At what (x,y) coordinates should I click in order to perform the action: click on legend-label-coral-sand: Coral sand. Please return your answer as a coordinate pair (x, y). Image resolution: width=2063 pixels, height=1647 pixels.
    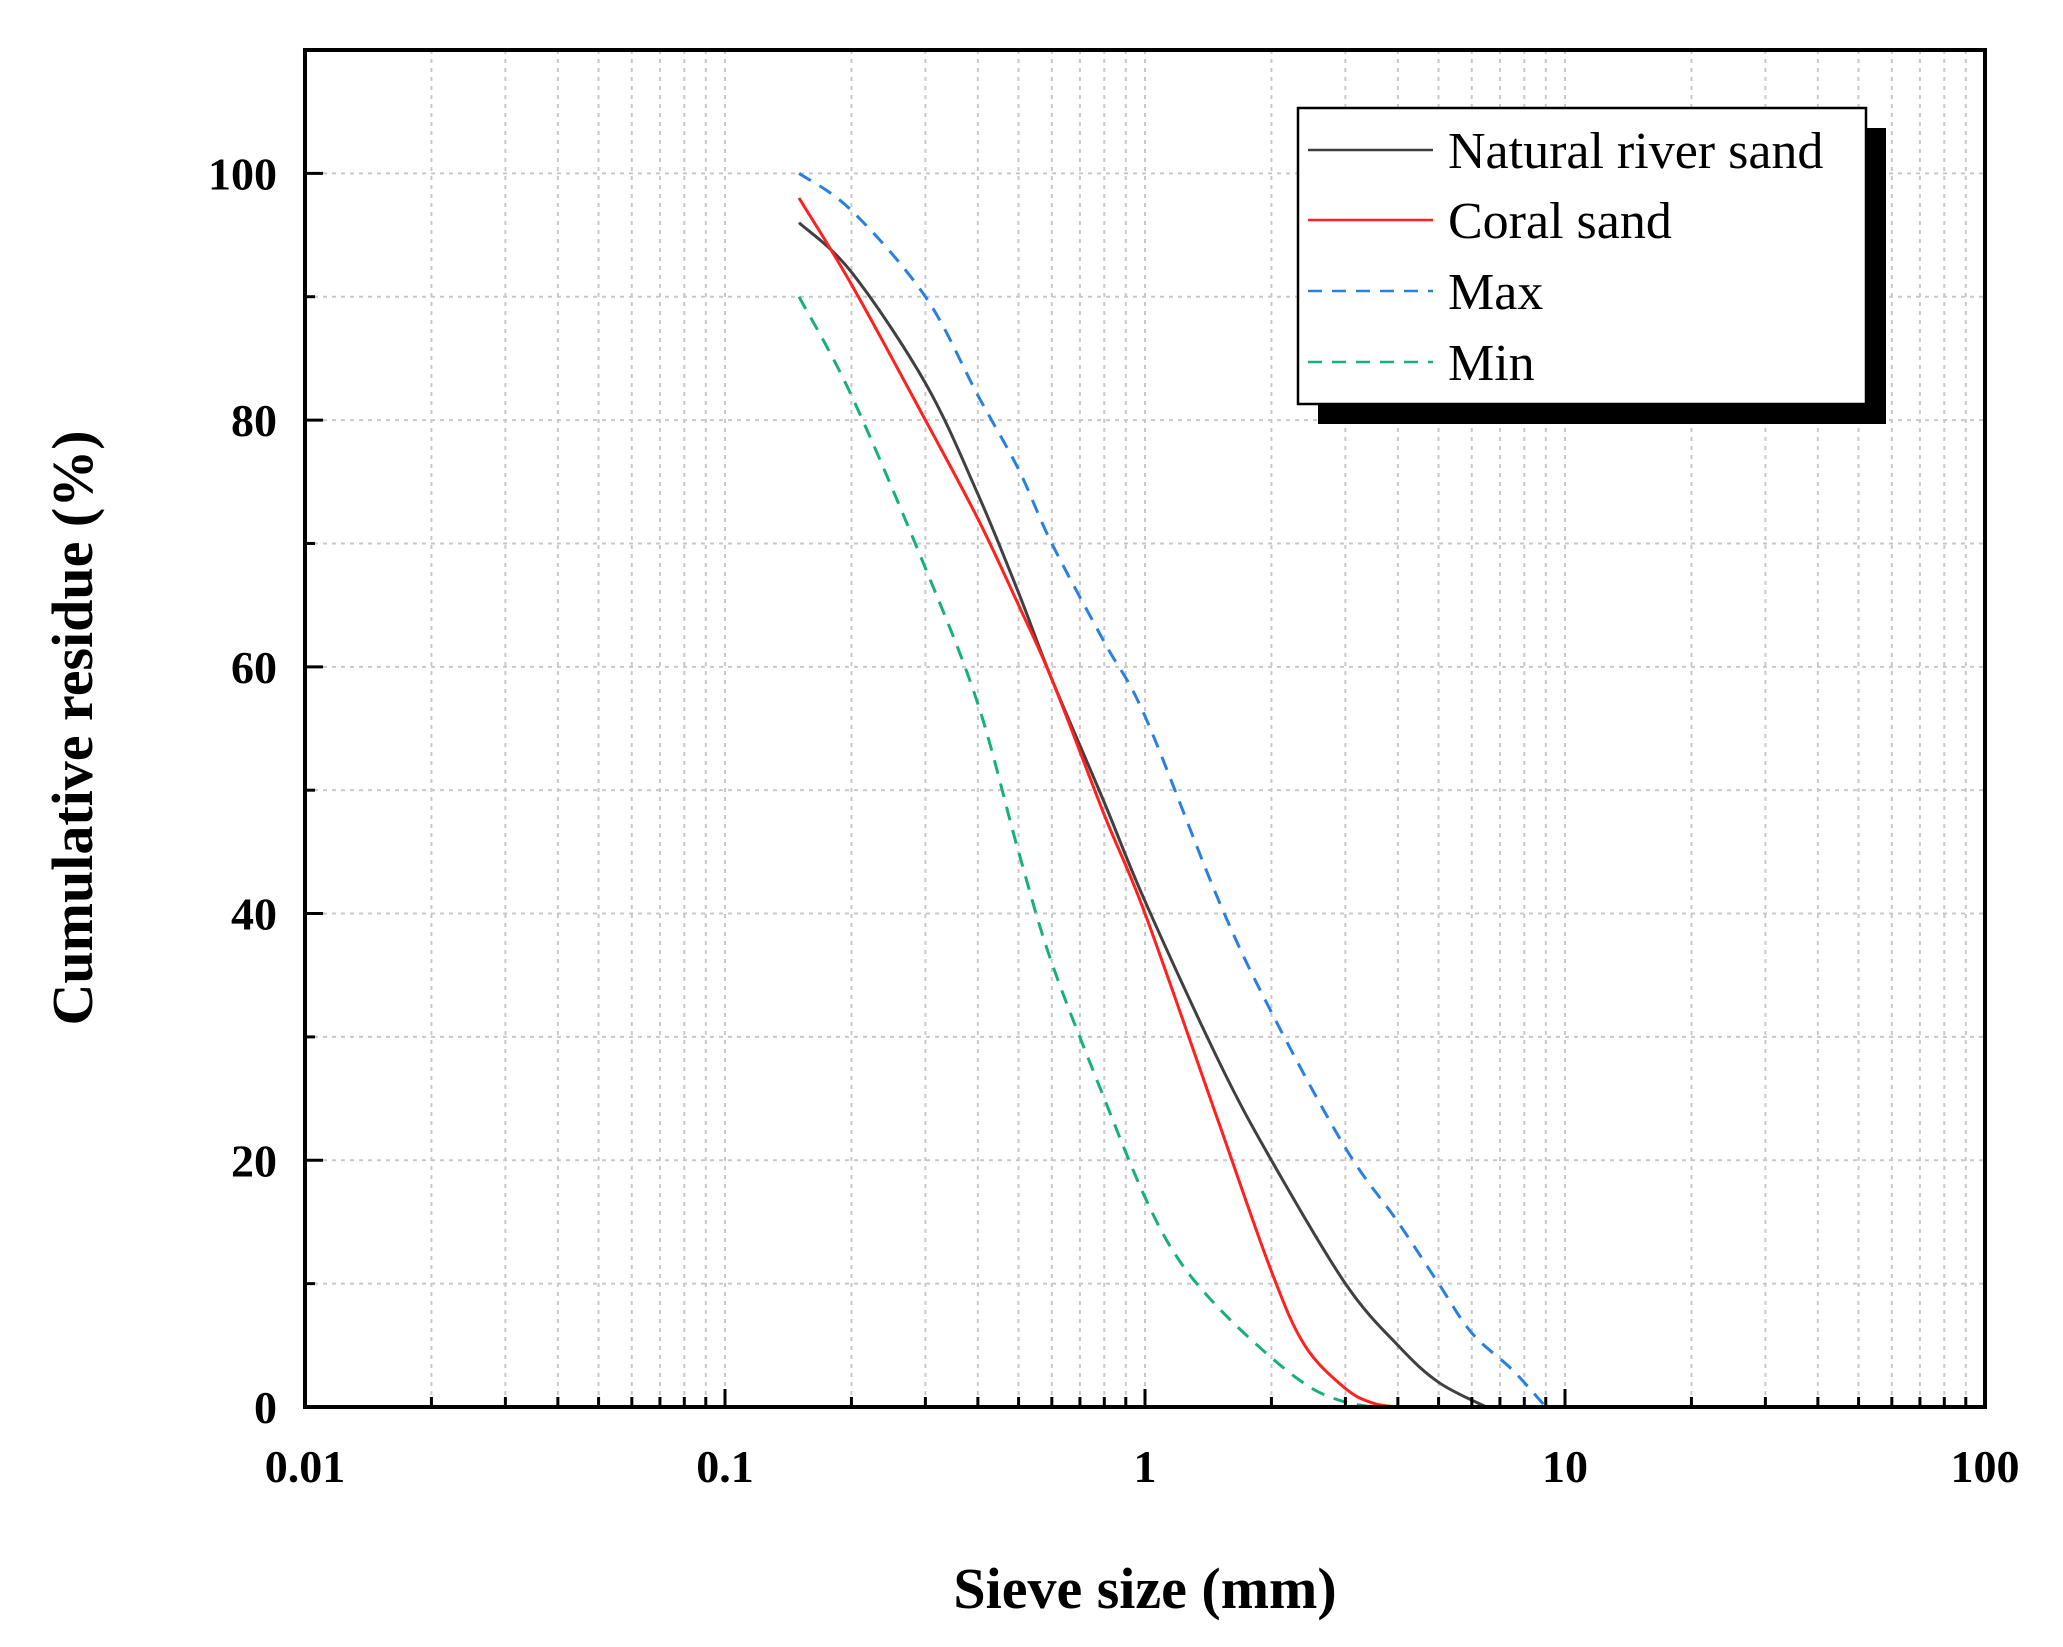
    Looking at the image, I should click on (1560, 221).